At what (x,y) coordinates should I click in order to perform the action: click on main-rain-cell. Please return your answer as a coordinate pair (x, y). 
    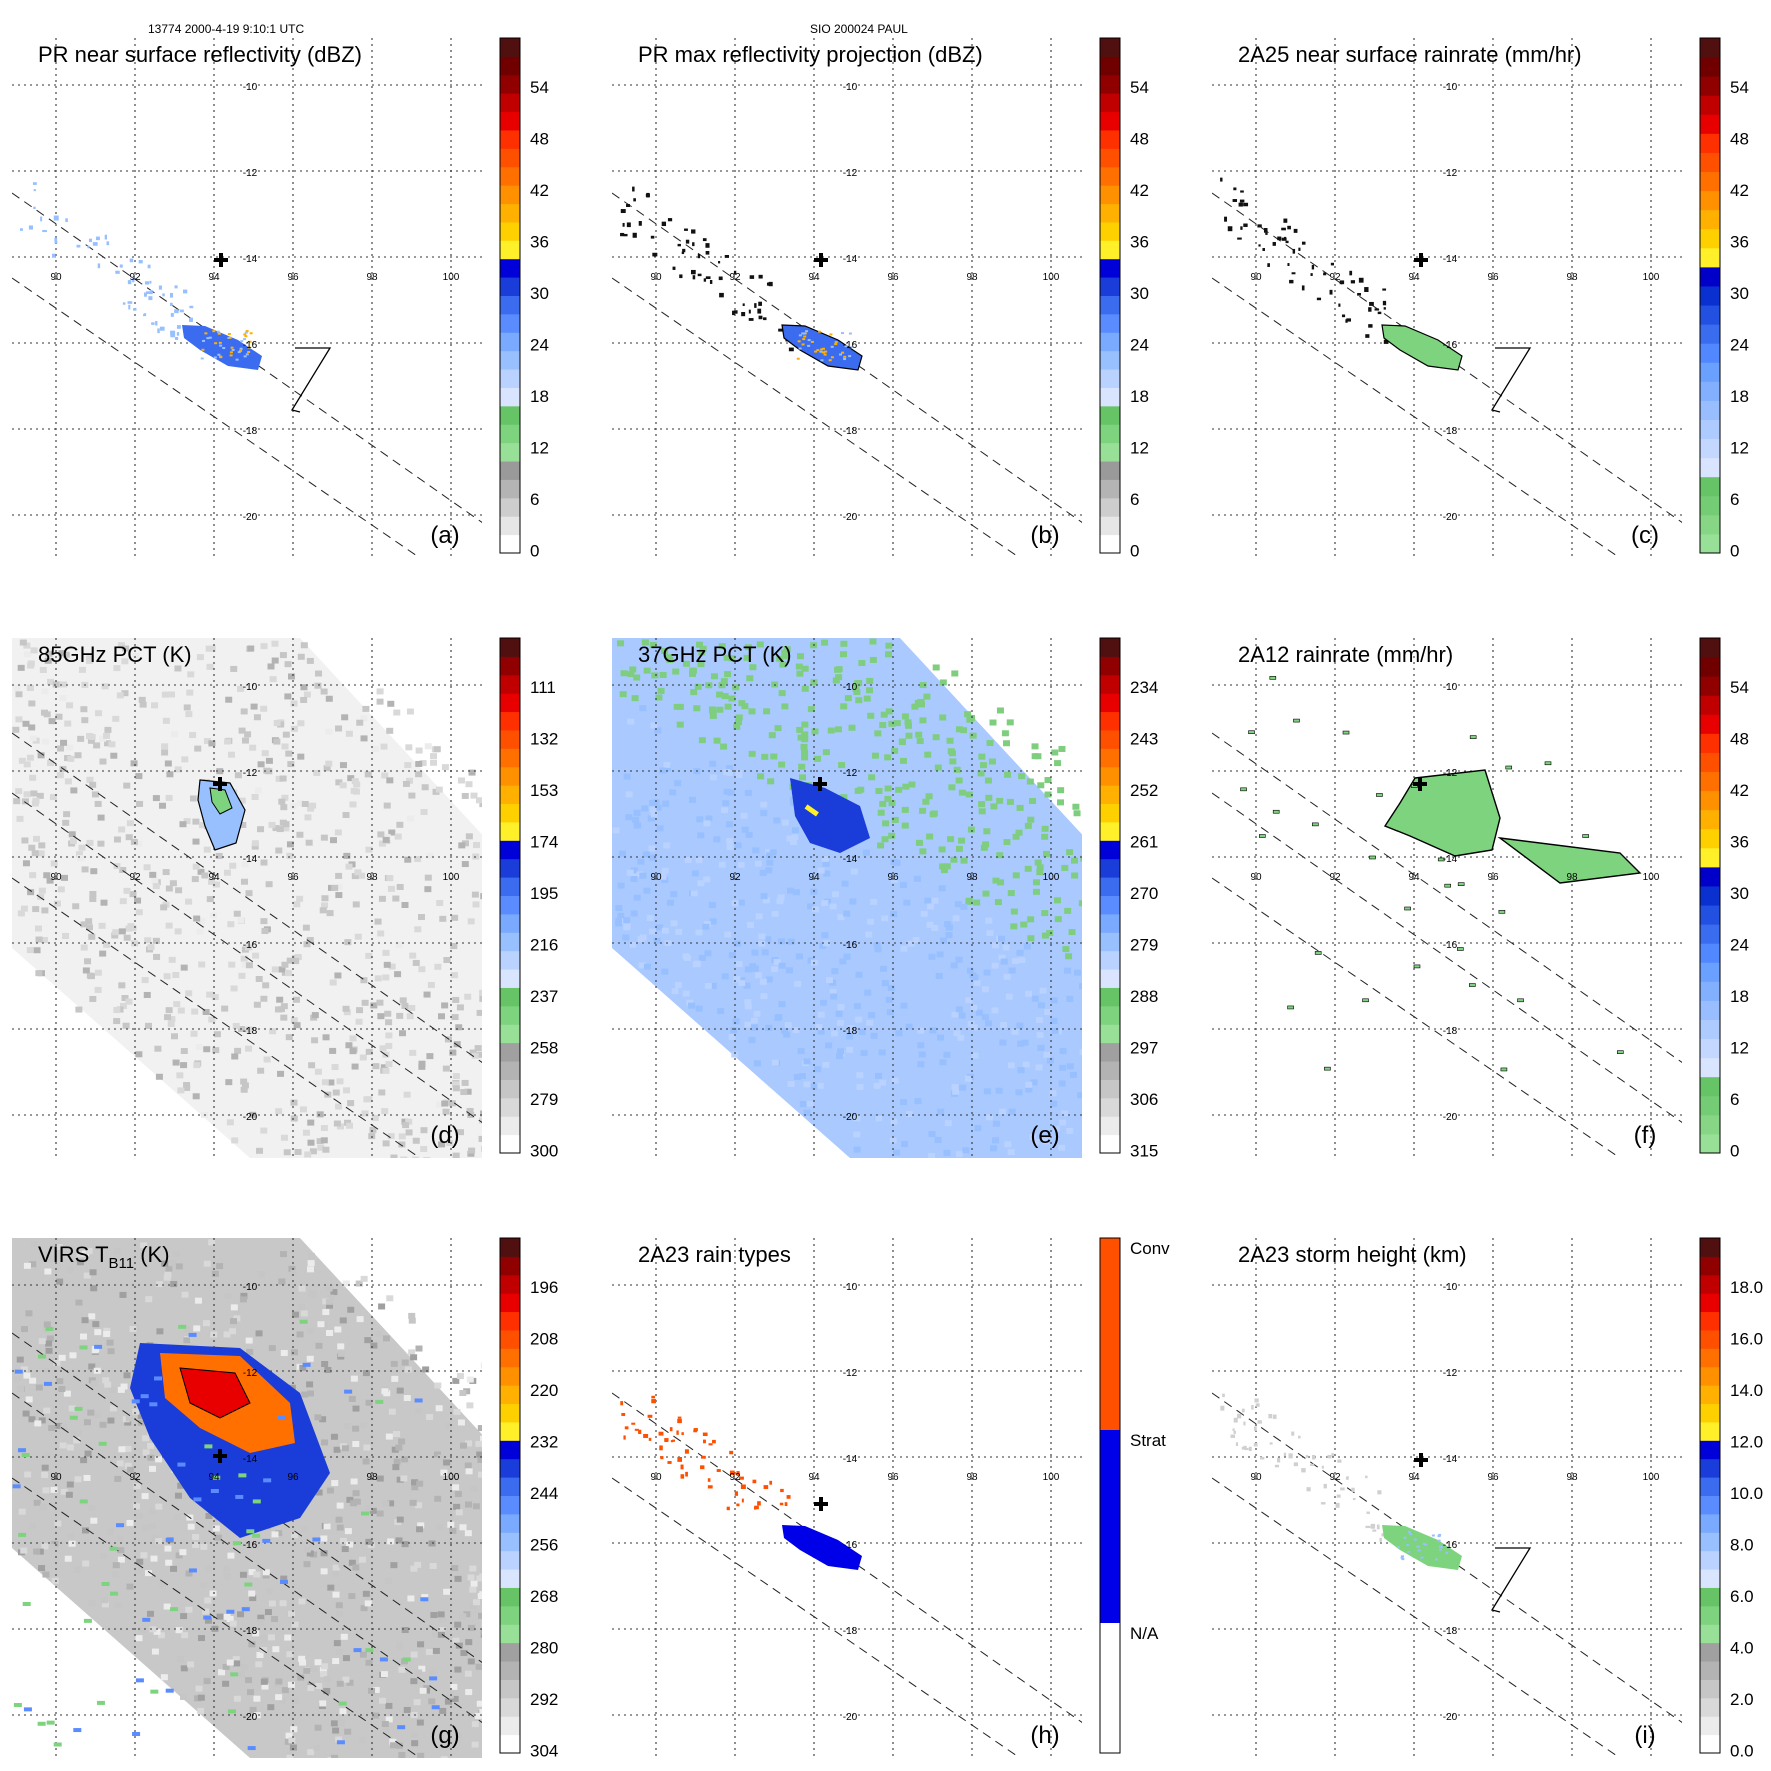
    Looking at the image, I should click on (222, 347).